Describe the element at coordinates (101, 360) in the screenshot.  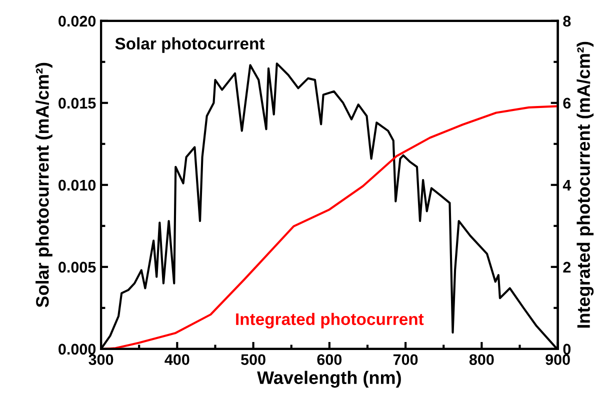
I see `x-tick-label: 300` at that location.